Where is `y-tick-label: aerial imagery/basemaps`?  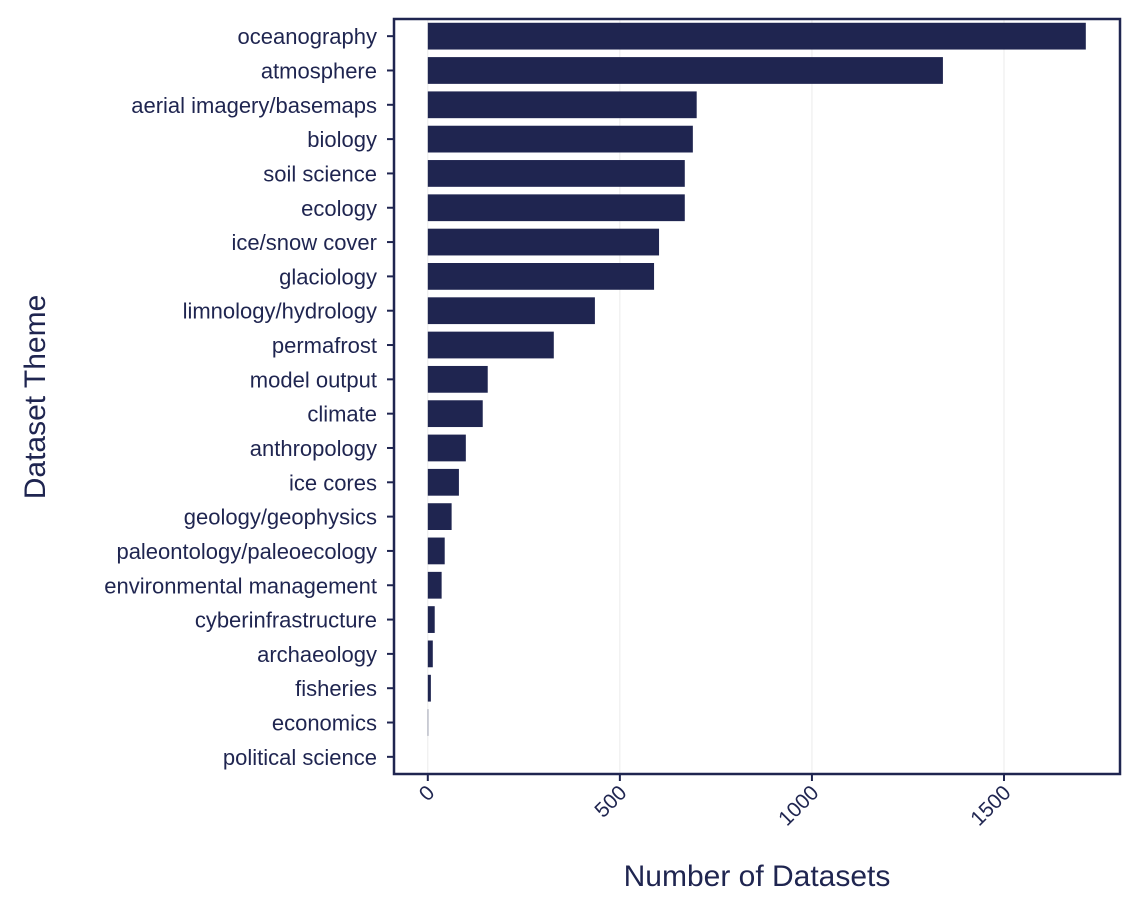
y-tick-label: aerial imagery/basemaps is located at coordinates (254, 105).